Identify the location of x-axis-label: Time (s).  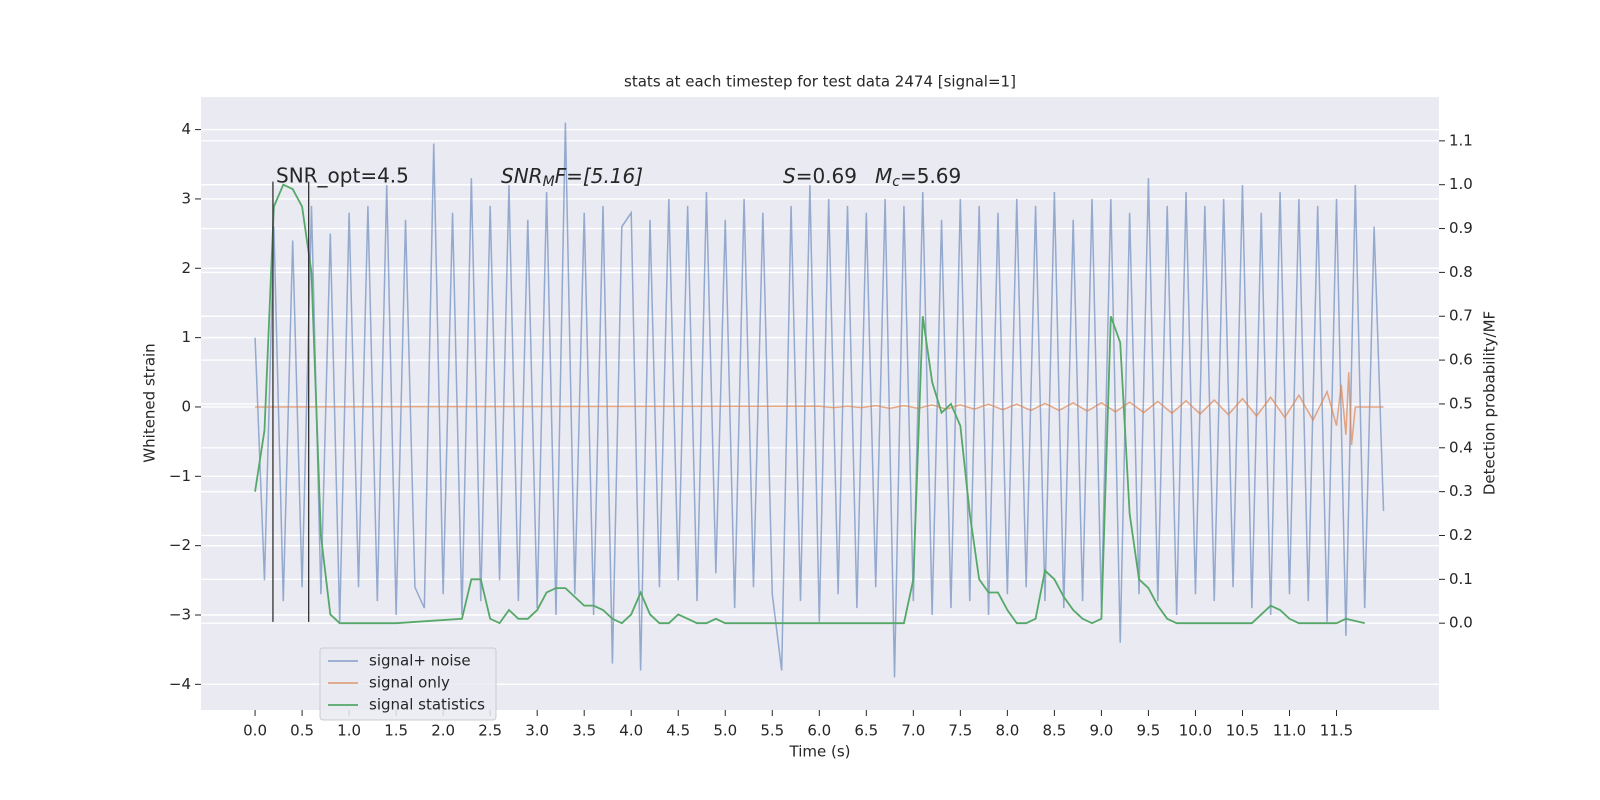
(820, 752).